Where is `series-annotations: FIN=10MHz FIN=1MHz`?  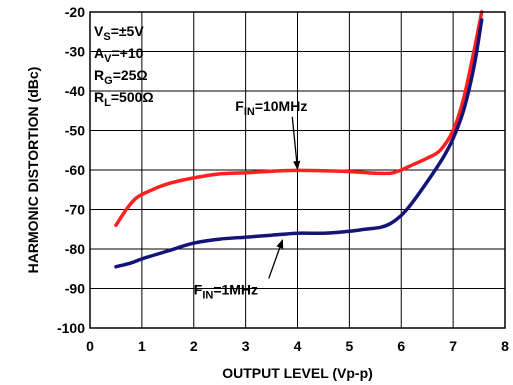 series-annotations: FIN=10MHz FIN=1MHz is located at coordinates (251, 200).